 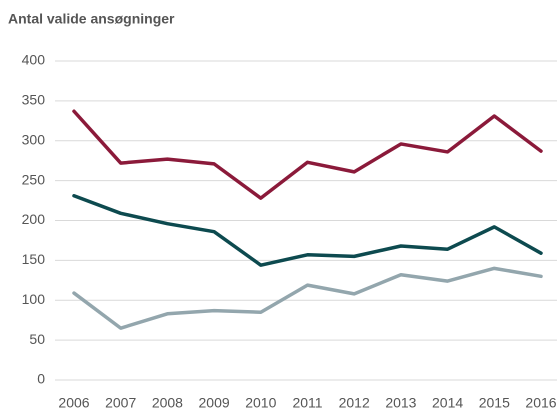 What do you see at coordinates (447, 403) in the screenshot?
I see `x-tick-label: 2014` at bounding box center [447, 403].